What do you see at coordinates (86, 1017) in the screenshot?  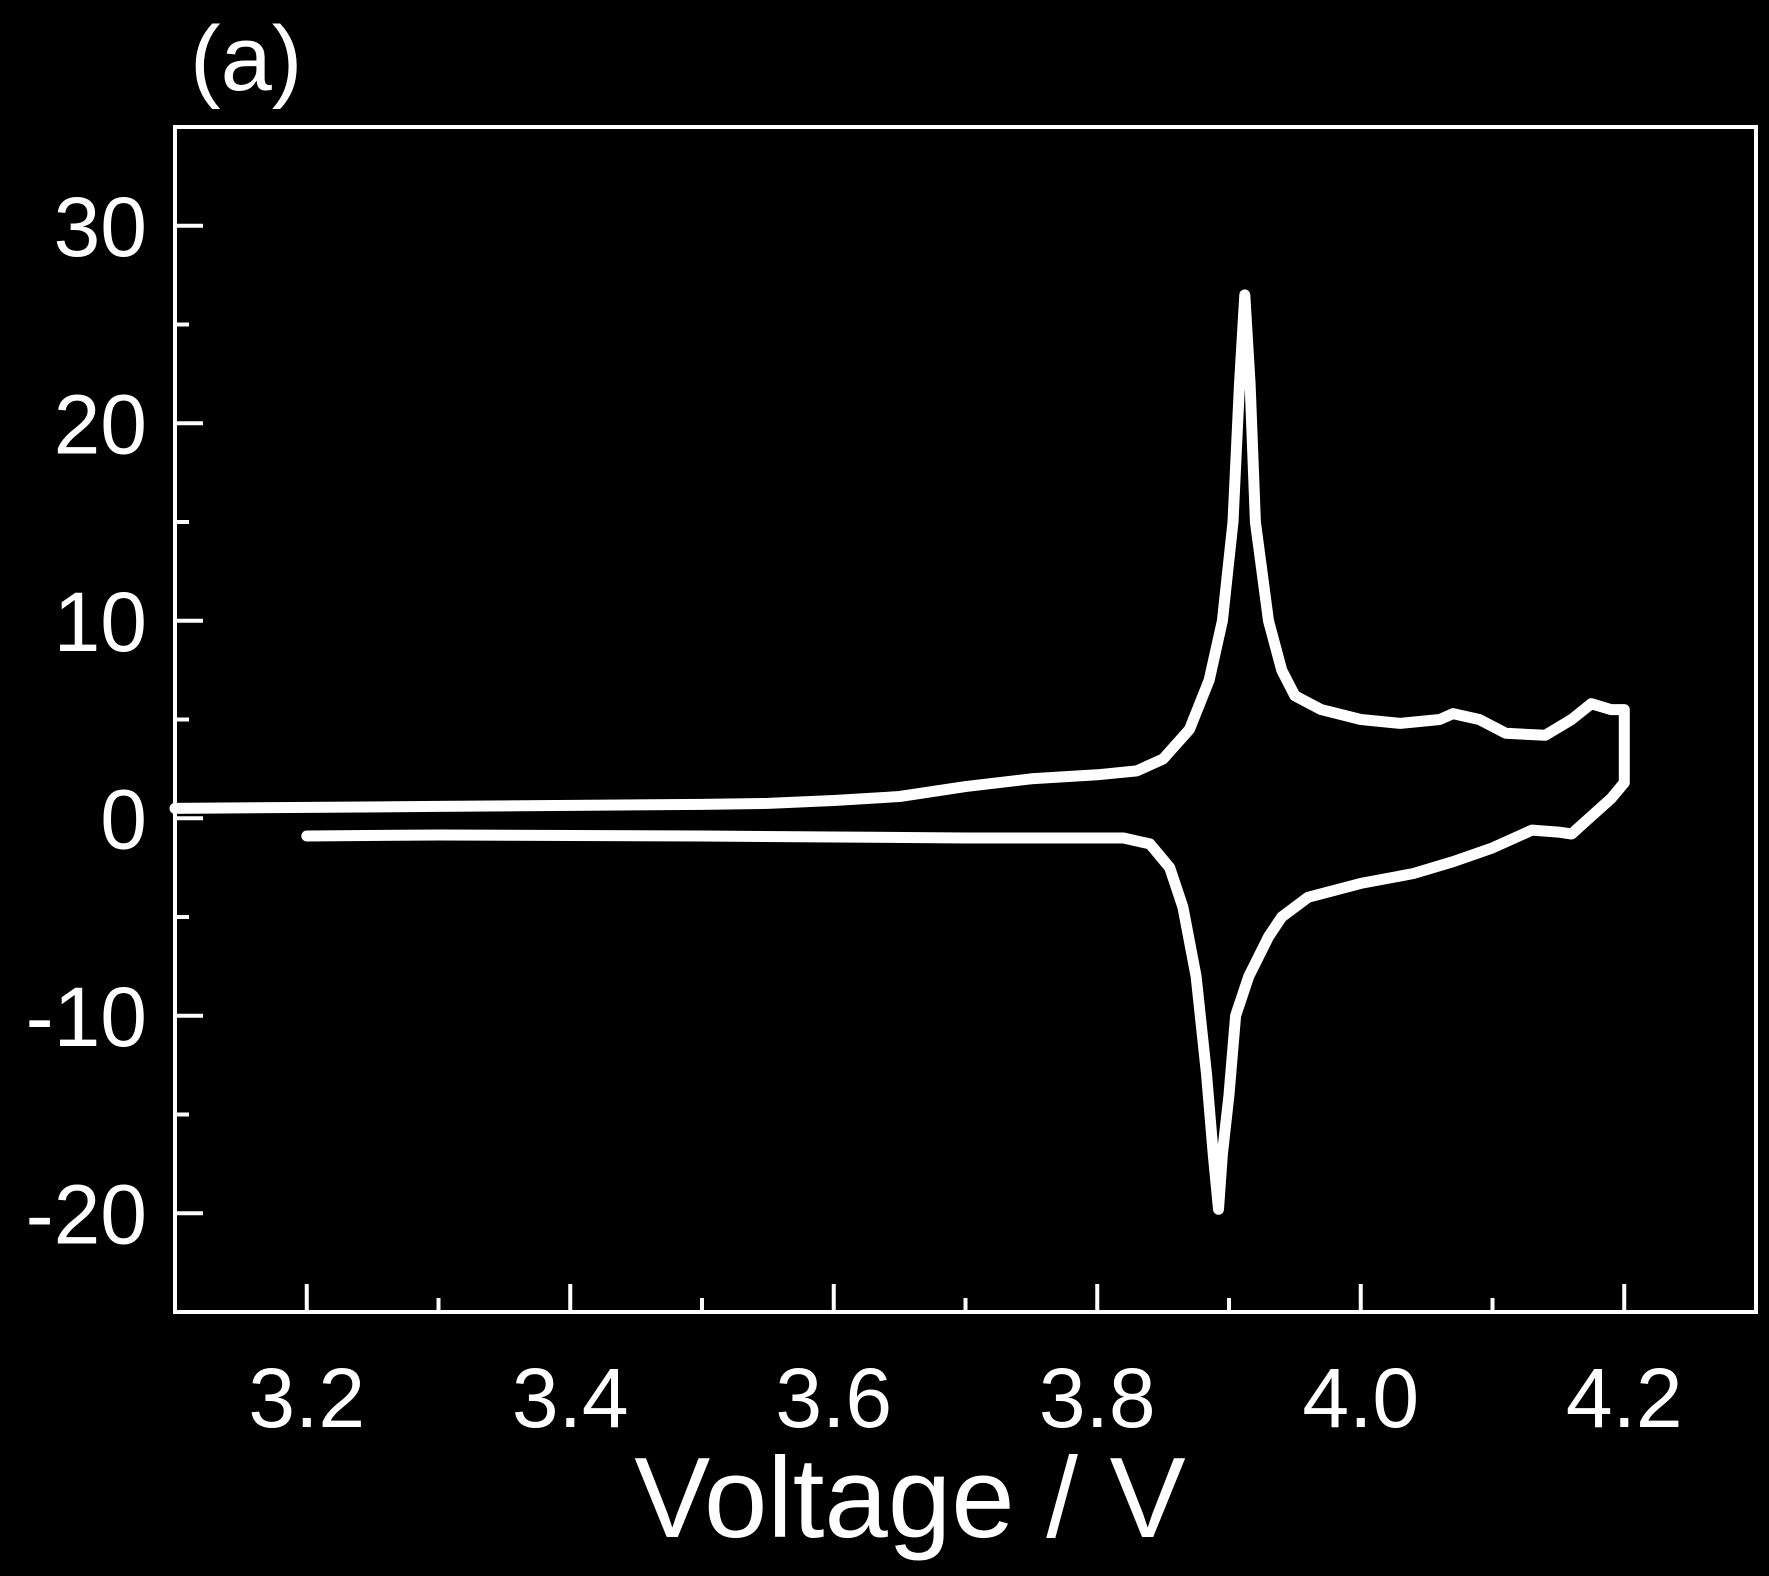 I see `y-tick-label: -10` at bounding box center [86, 1017].